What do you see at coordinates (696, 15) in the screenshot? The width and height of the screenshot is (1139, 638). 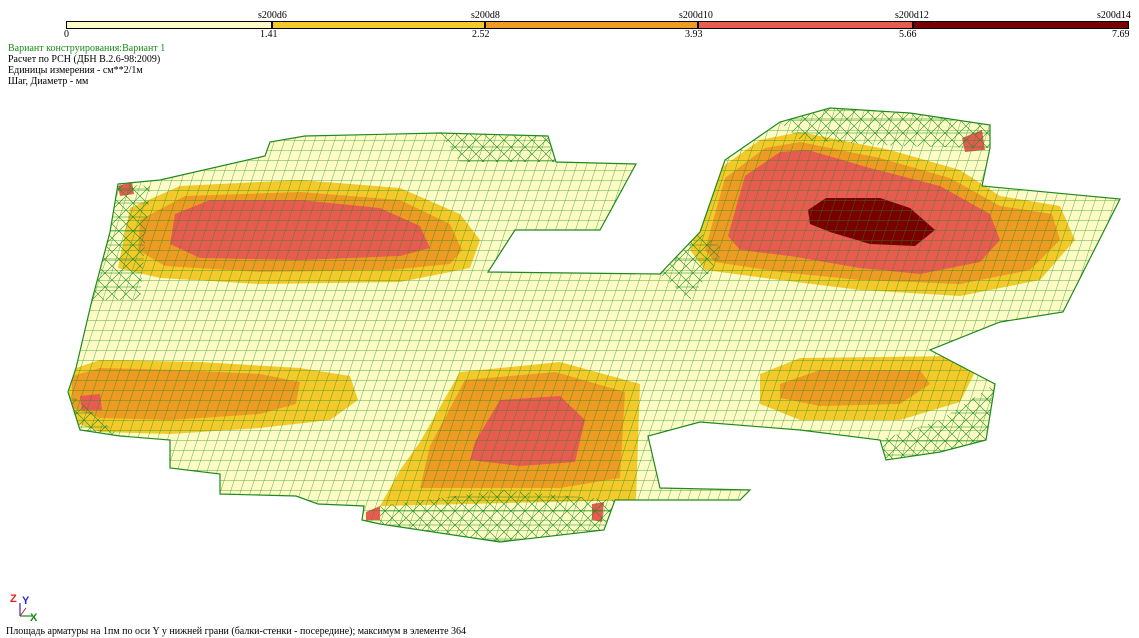 I see `legend-reinf-3: s200d10` at bounding box center [696, 15].